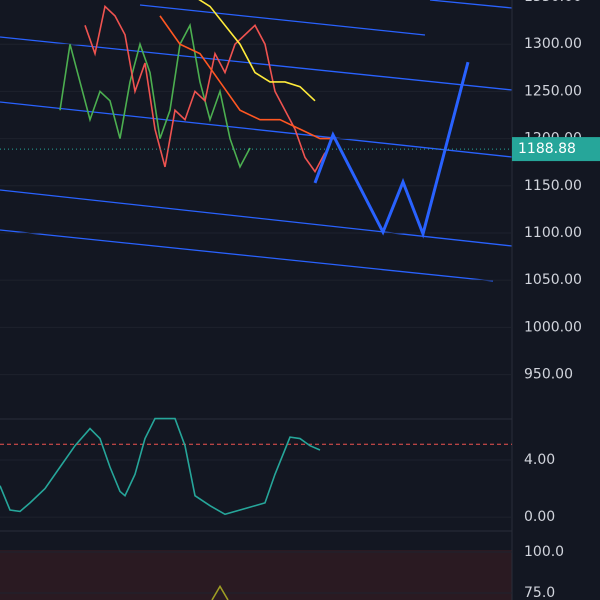 This screenshot has height=600, width=600. Describe the element at coordinates (553, 44) in the screenshot. I see `y-tick-label: 1300.00` at that location.